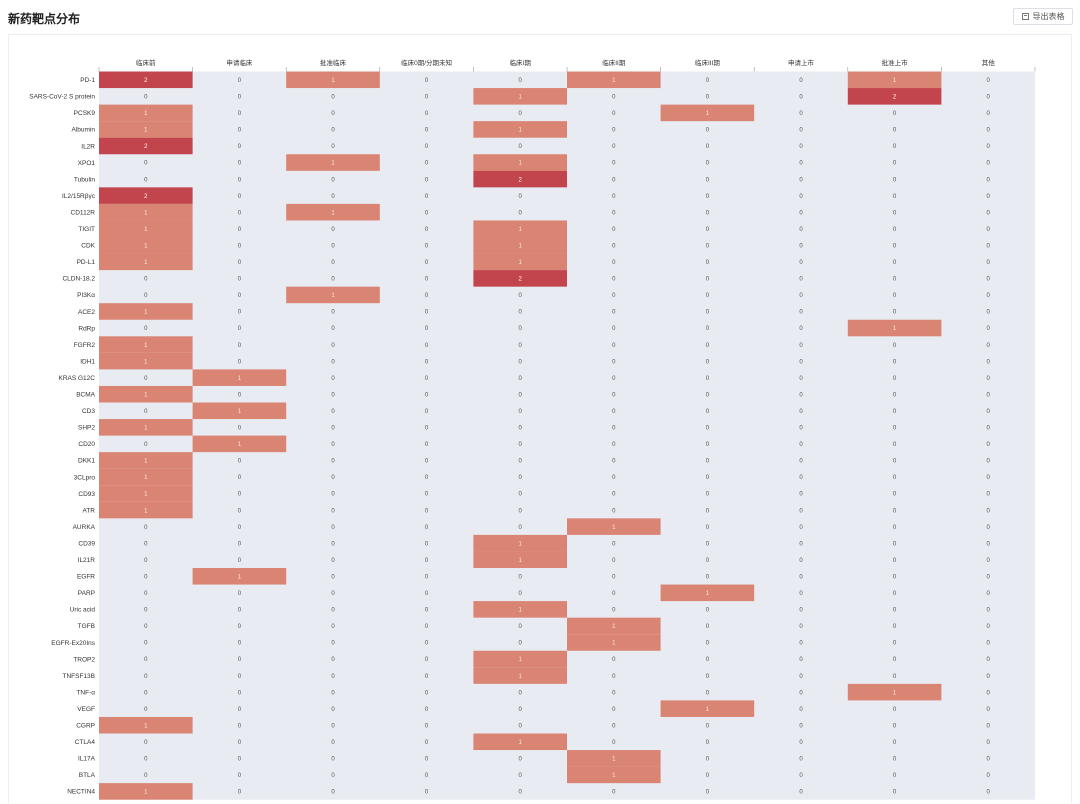 The height and width of the screenshot is (804, 1080). I want to click on row-label: EGFR, so click(86, 577).